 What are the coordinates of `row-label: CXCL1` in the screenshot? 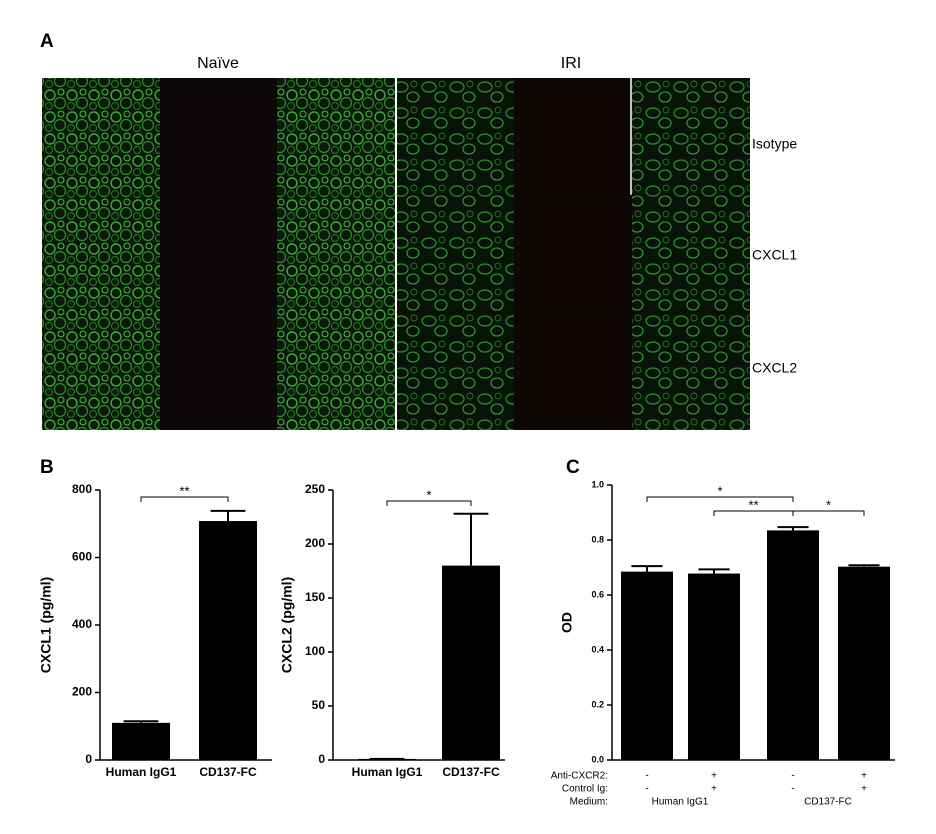 It's located at (774, 255).